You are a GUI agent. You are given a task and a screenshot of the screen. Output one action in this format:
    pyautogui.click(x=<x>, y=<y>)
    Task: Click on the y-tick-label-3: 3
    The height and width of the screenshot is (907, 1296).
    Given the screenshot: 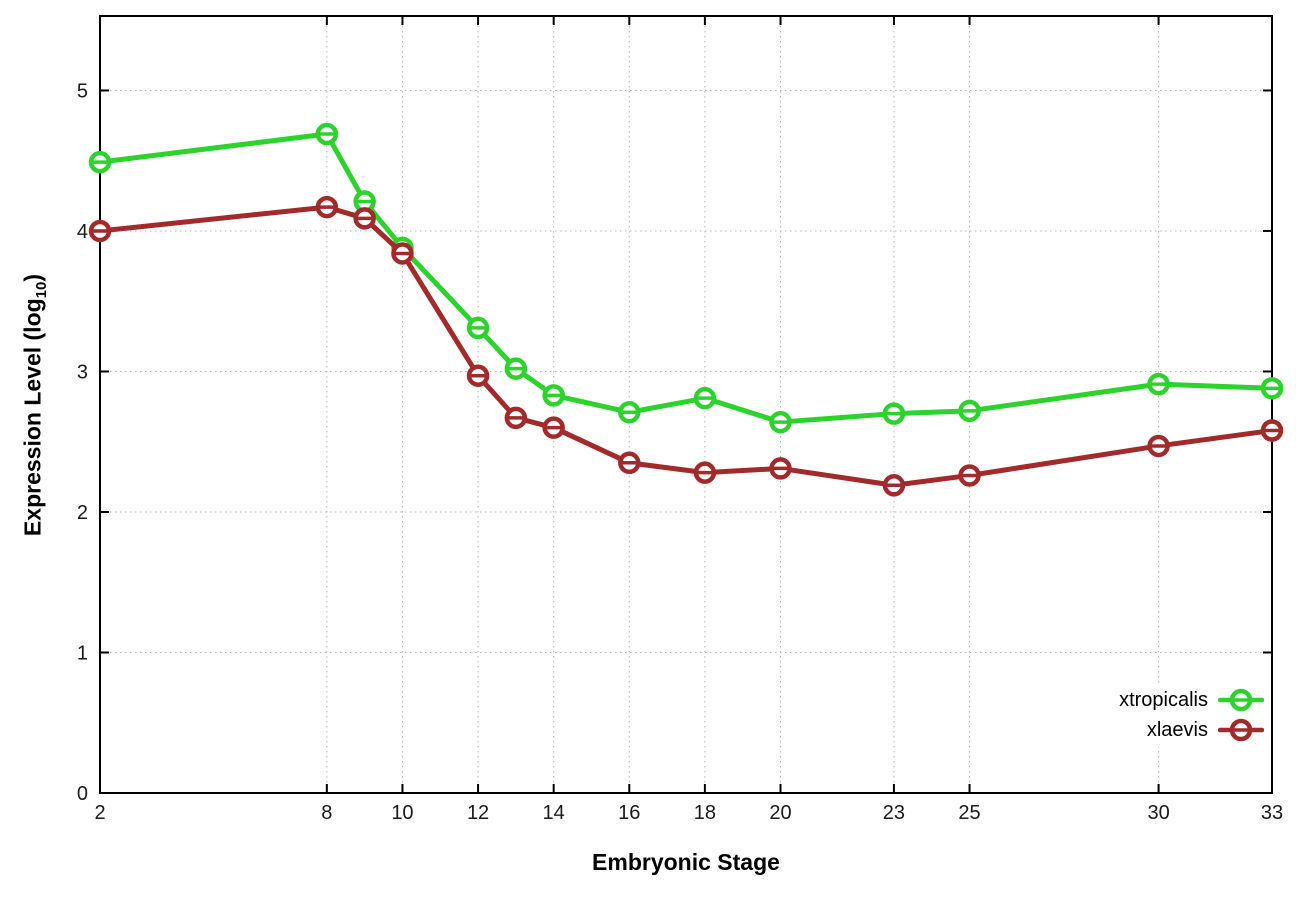 What is the action you would take?
    pyautogui.click(x=82, y=372)
    